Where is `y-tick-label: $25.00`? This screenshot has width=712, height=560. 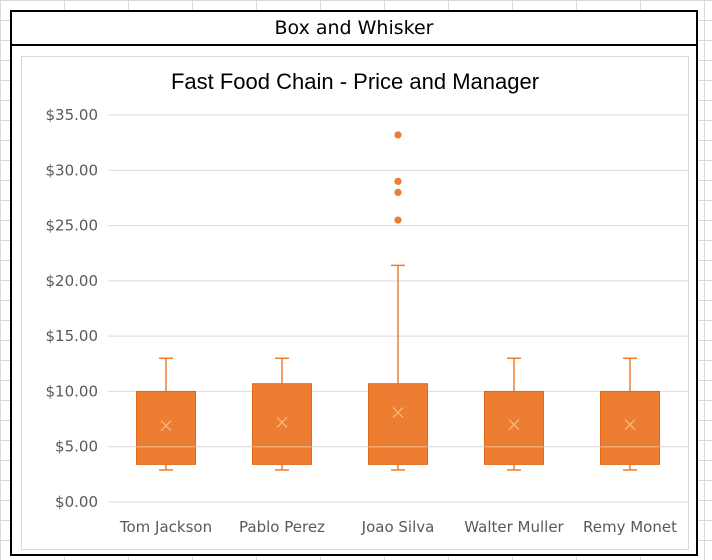
y-tick-label: $25.00 is located at coordinates (72, 226).